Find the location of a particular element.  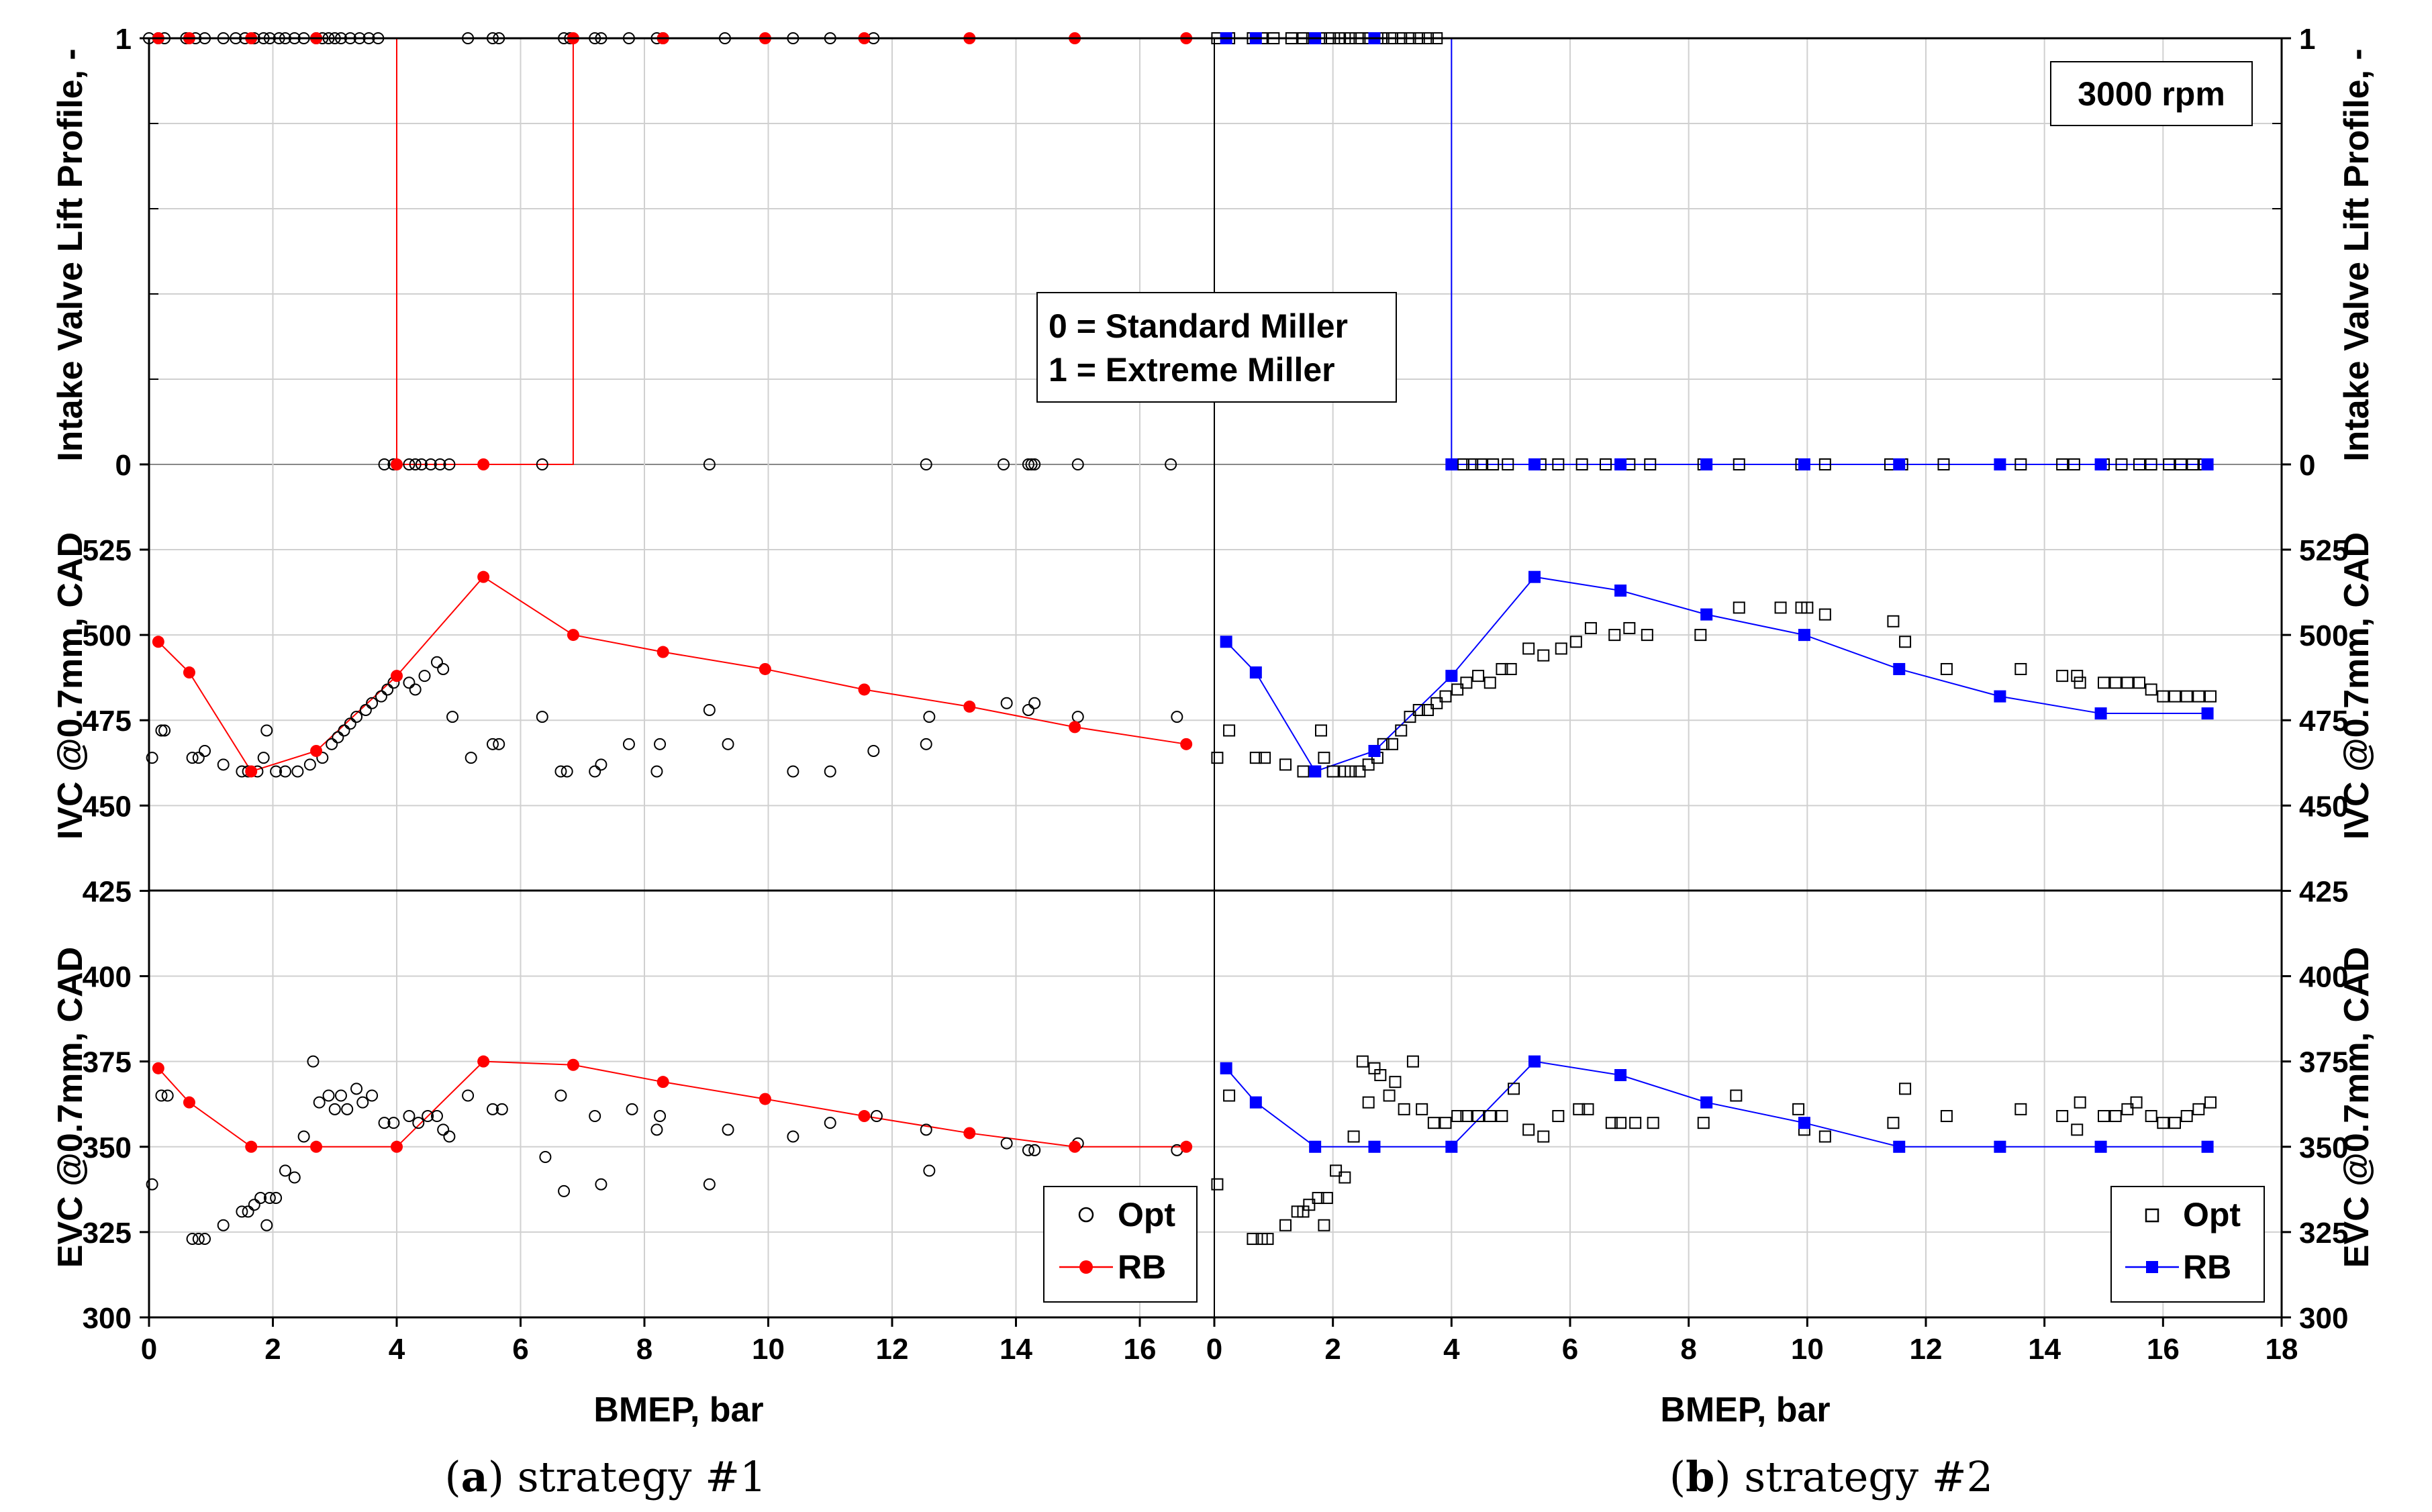

ytick-label-valve-left: 525 is located at coordinates (107, 550).